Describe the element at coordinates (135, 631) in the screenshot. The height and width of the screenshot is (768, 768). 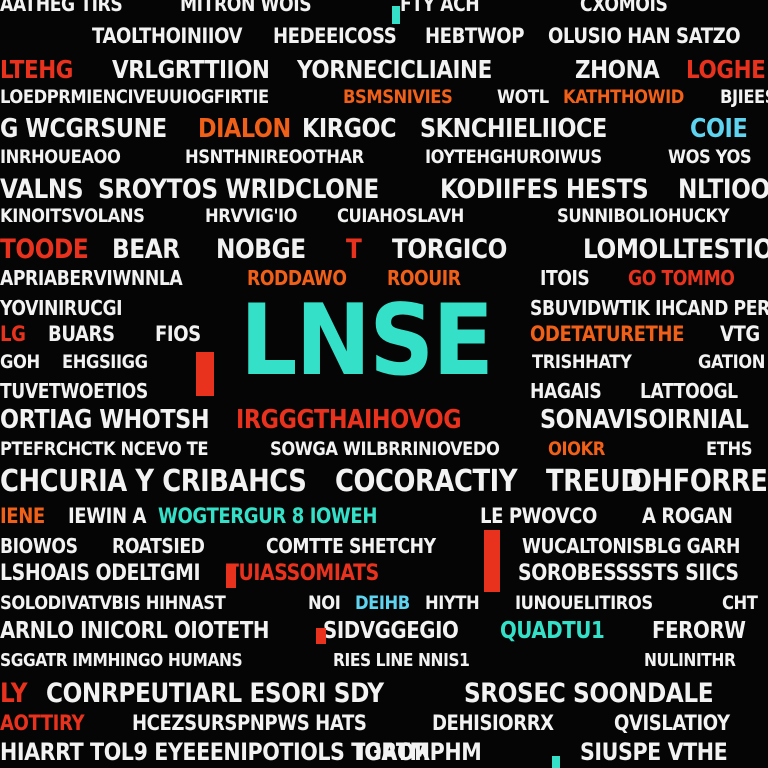
I see `word: ARNLO INICORL OIOTETH` at that location.